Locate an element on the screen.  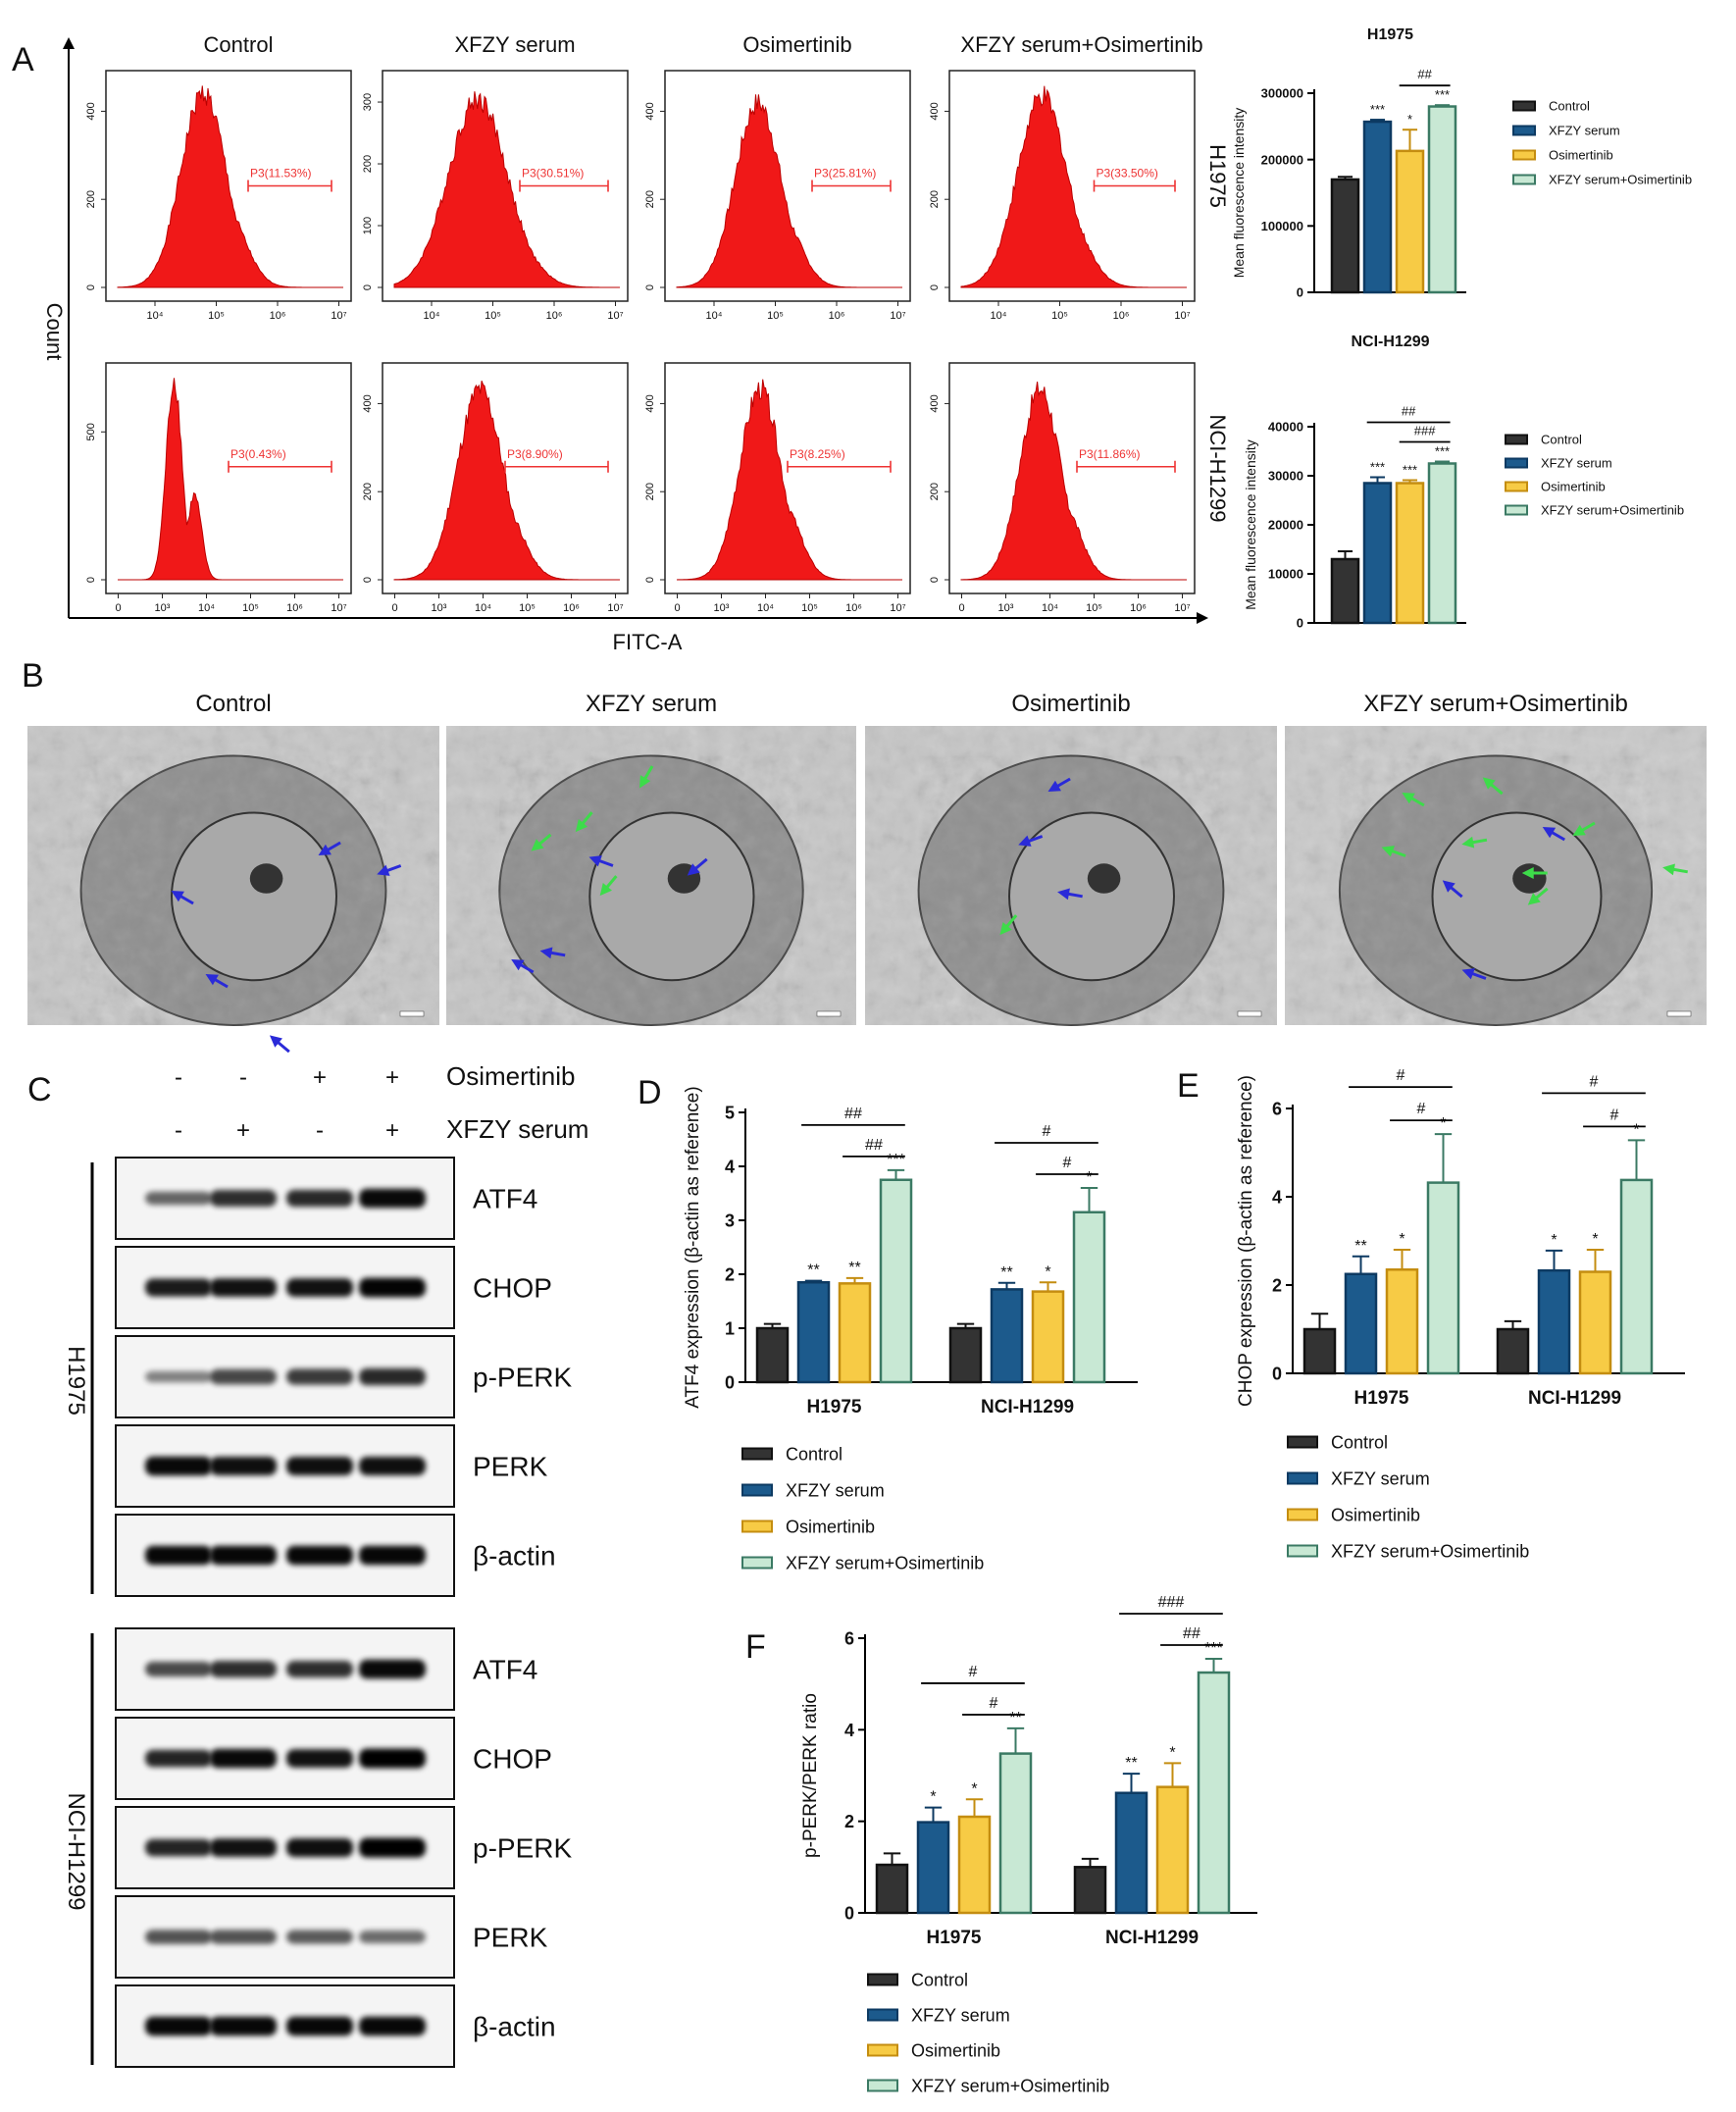
blot-label-1-4: β-actin is located at coordinates (515, 2027).